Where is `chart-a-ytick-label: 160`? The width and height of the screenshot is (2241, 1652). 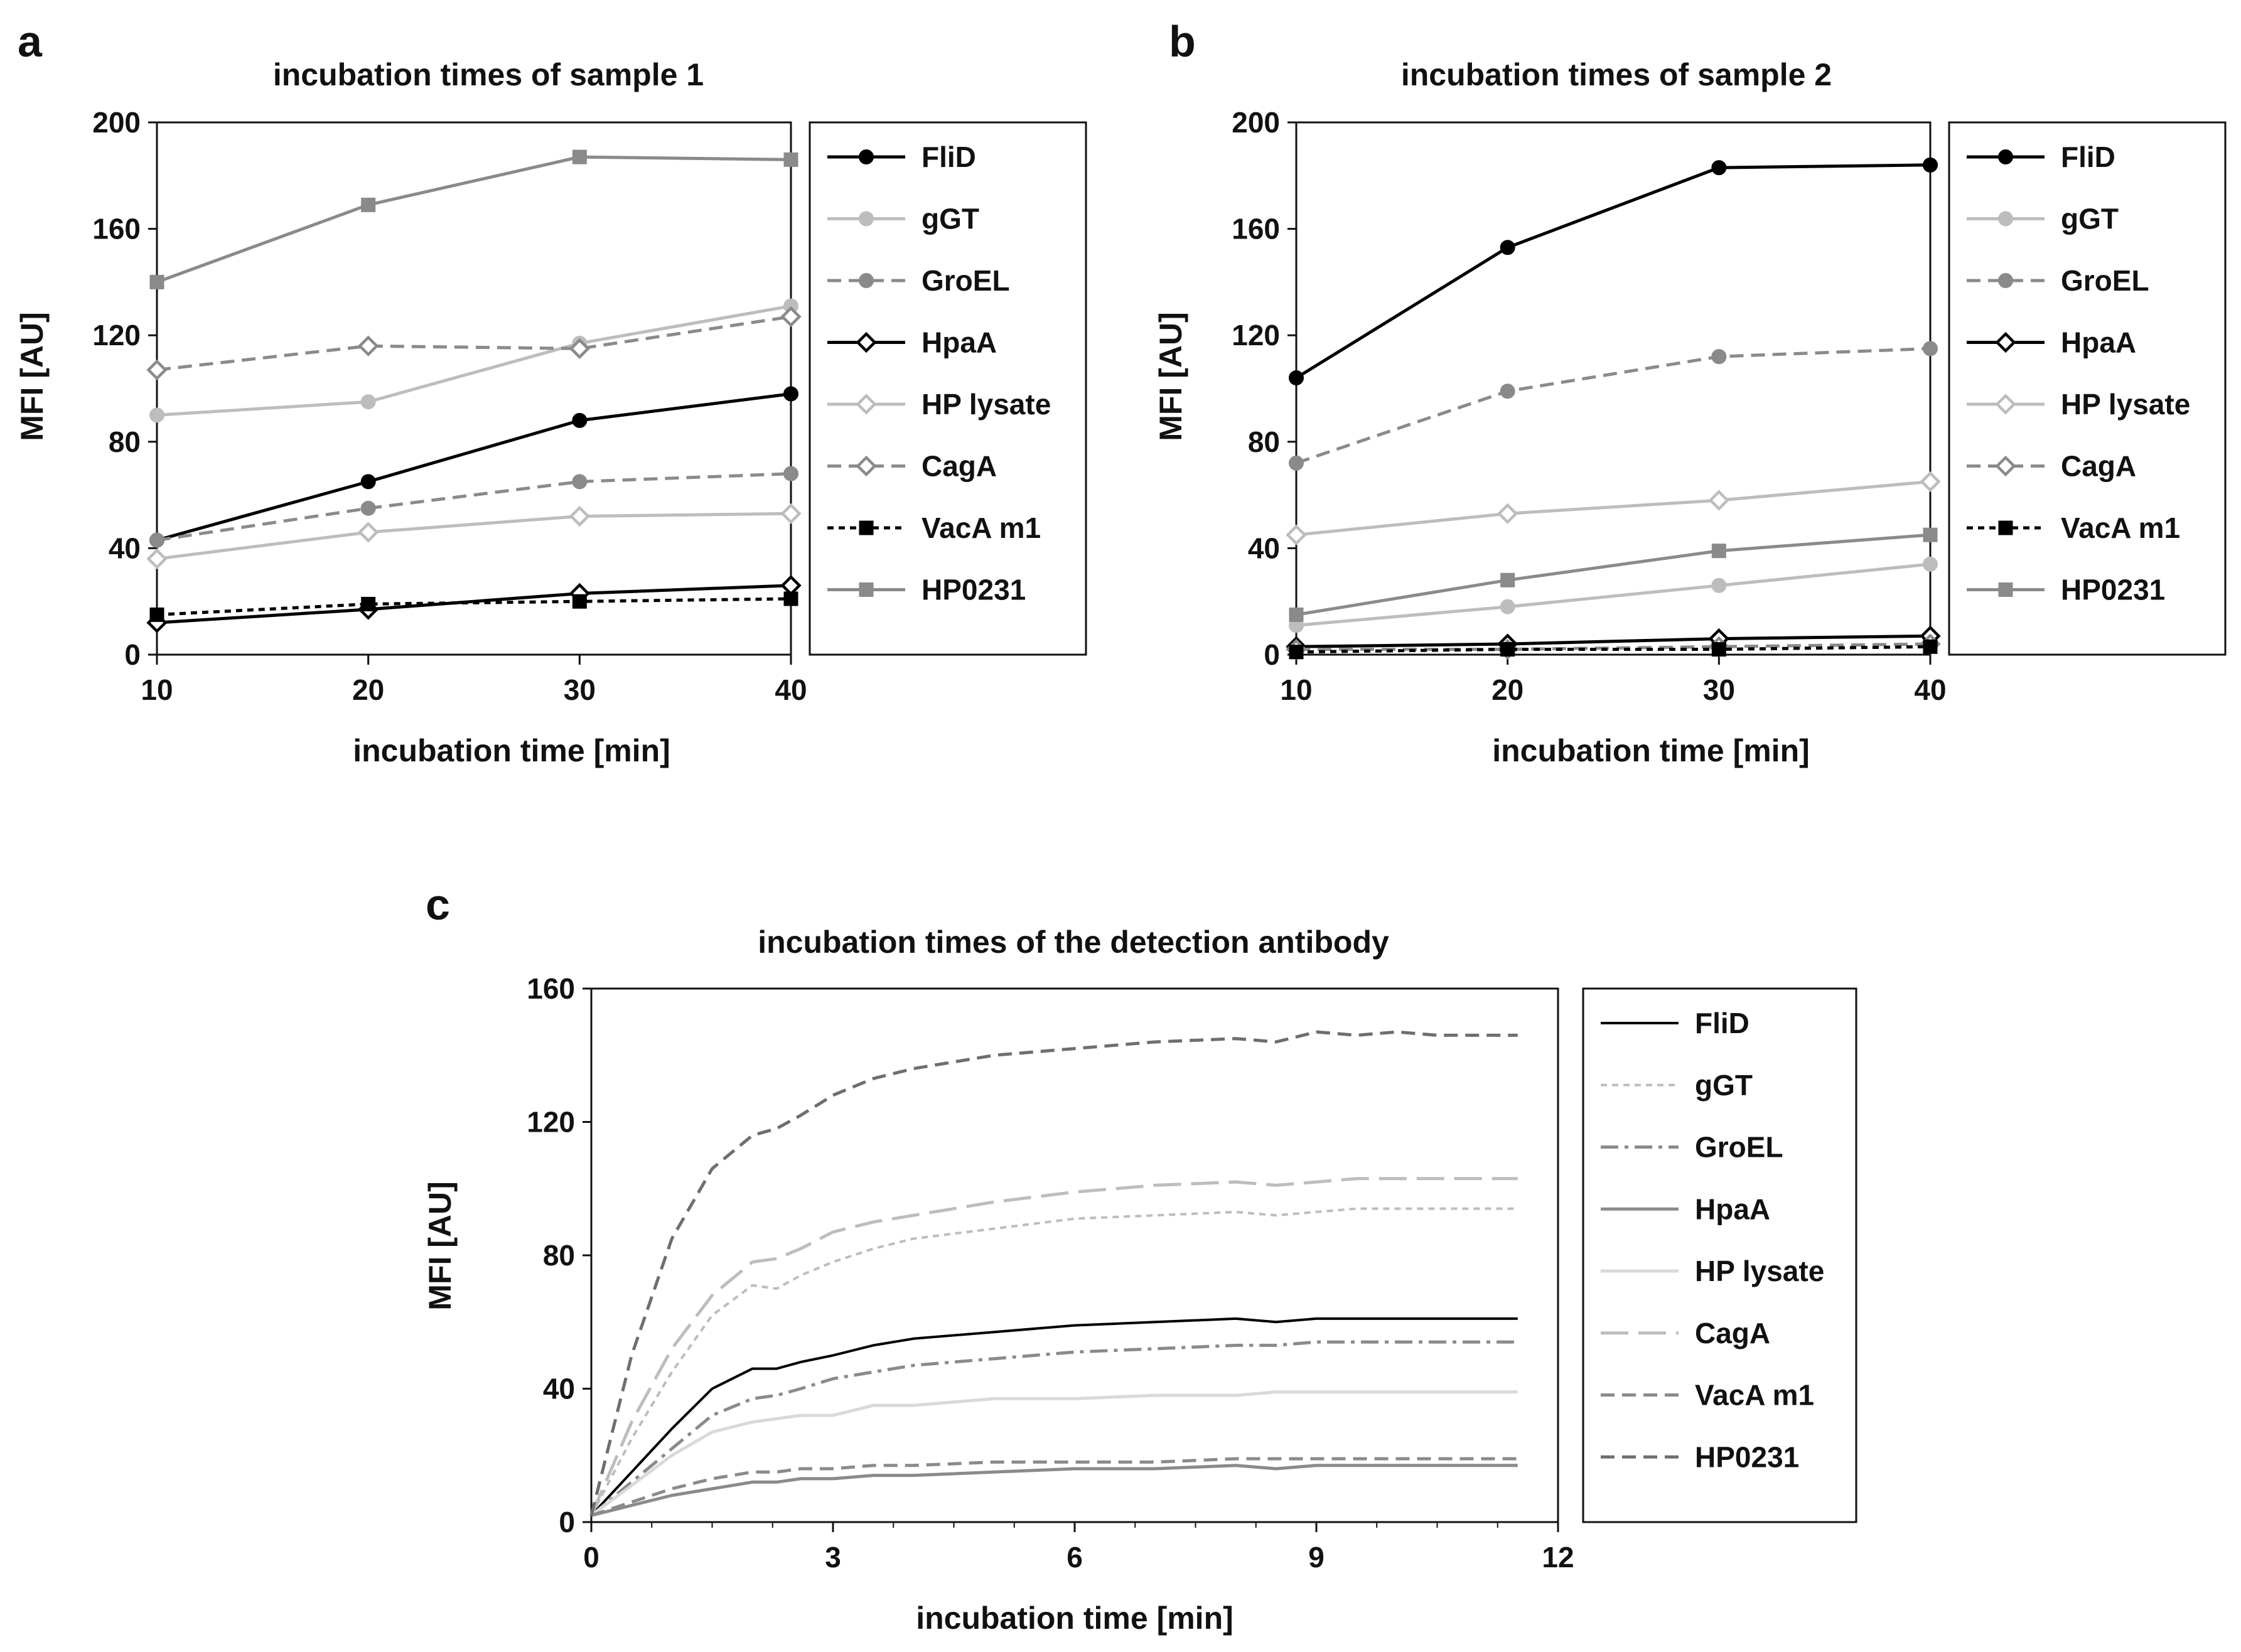 chart-a-ytick-label: 160 is located at coordinates (116, 229).